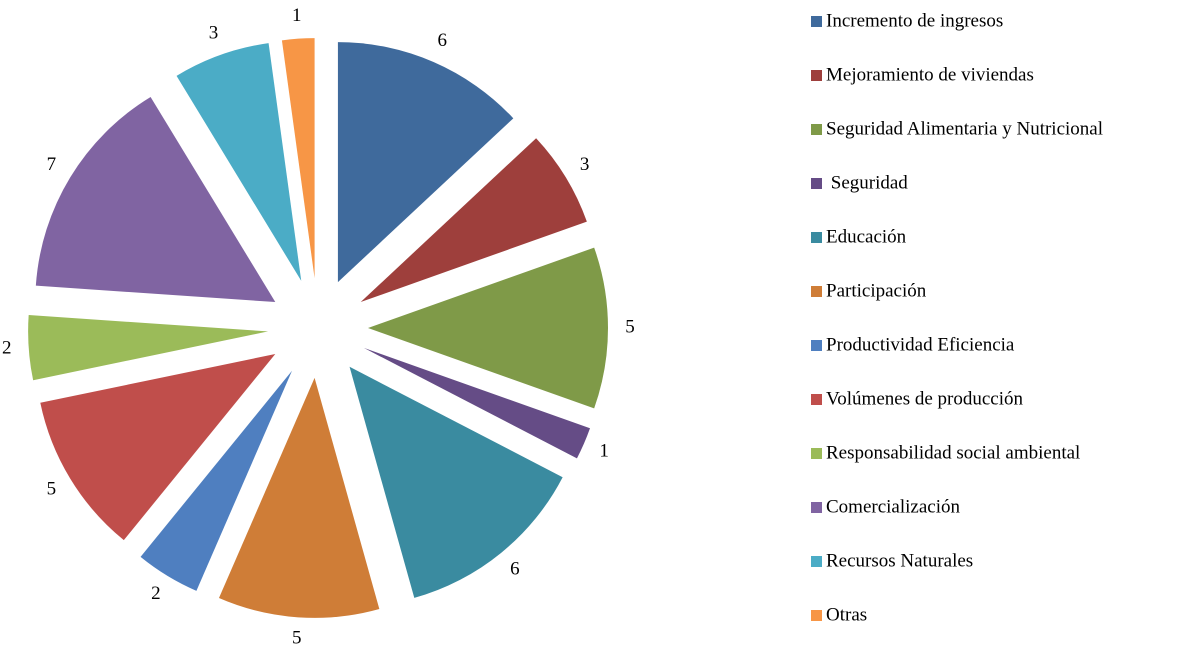 This screenshot has width=1178, height=647. What do you see at coordinates (924, 398) in the screenshot?
I see `legend-label: Volúmenes de producción` at bounding box center [924, 398].